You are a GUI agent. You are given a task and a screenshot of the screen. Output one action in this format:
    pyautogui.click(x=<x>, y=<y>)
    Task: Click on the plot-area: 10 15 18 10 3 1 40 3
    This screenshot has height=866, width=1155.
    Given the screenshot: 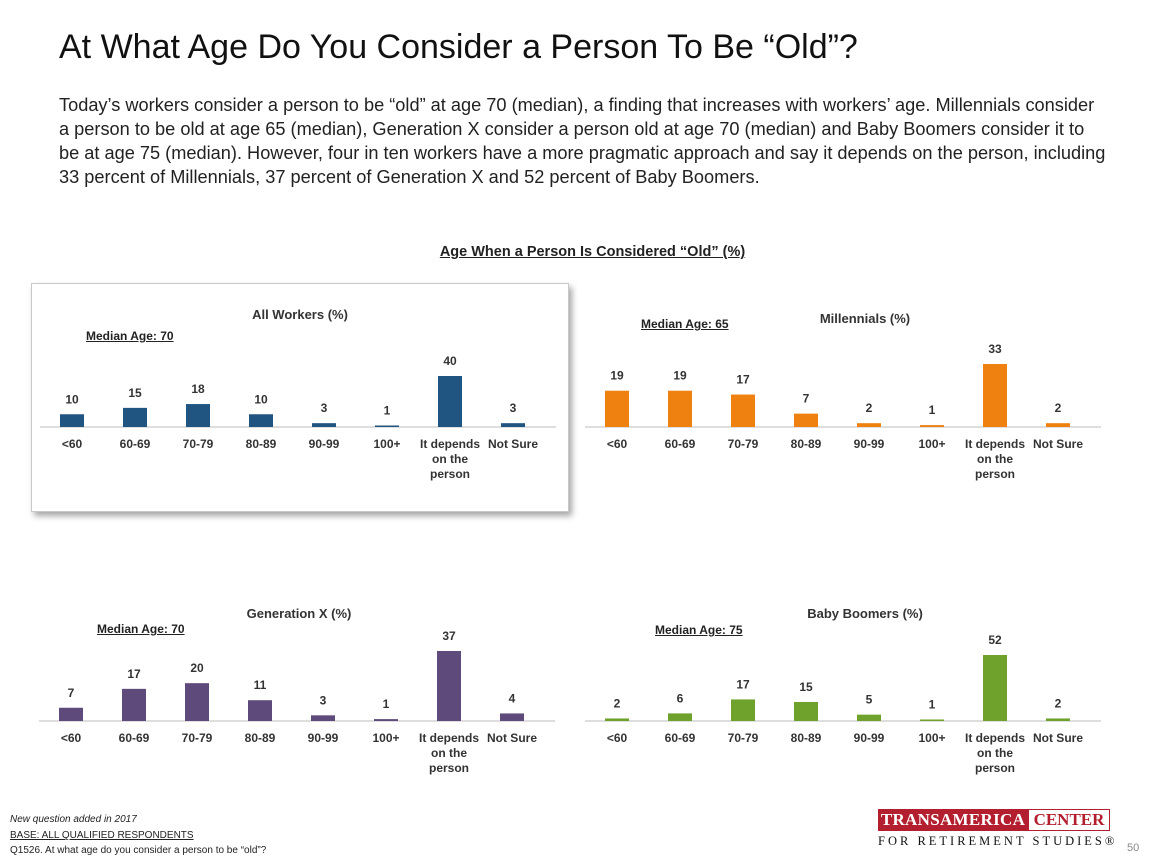 What is the action you would take?
    pyautogui.click(x=300, y=387)
    